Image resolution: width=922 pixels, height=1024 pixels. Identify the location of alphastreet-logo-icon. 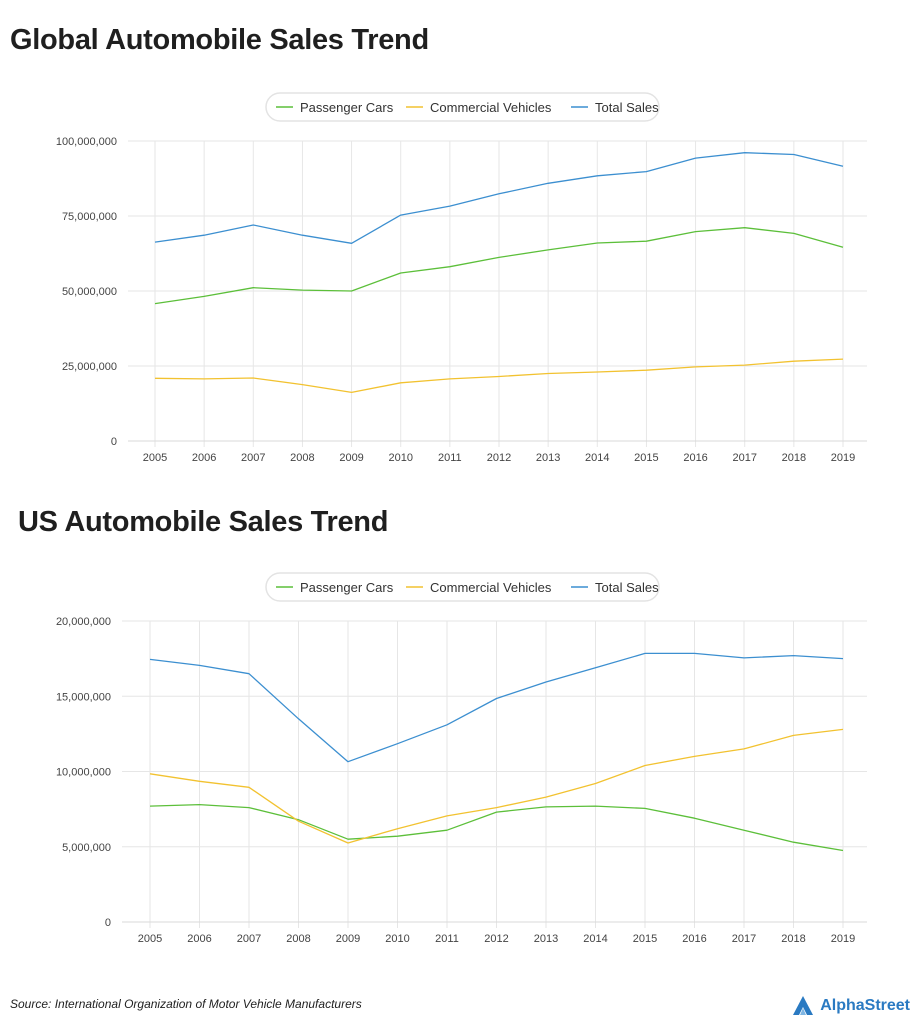
(803, 1005).